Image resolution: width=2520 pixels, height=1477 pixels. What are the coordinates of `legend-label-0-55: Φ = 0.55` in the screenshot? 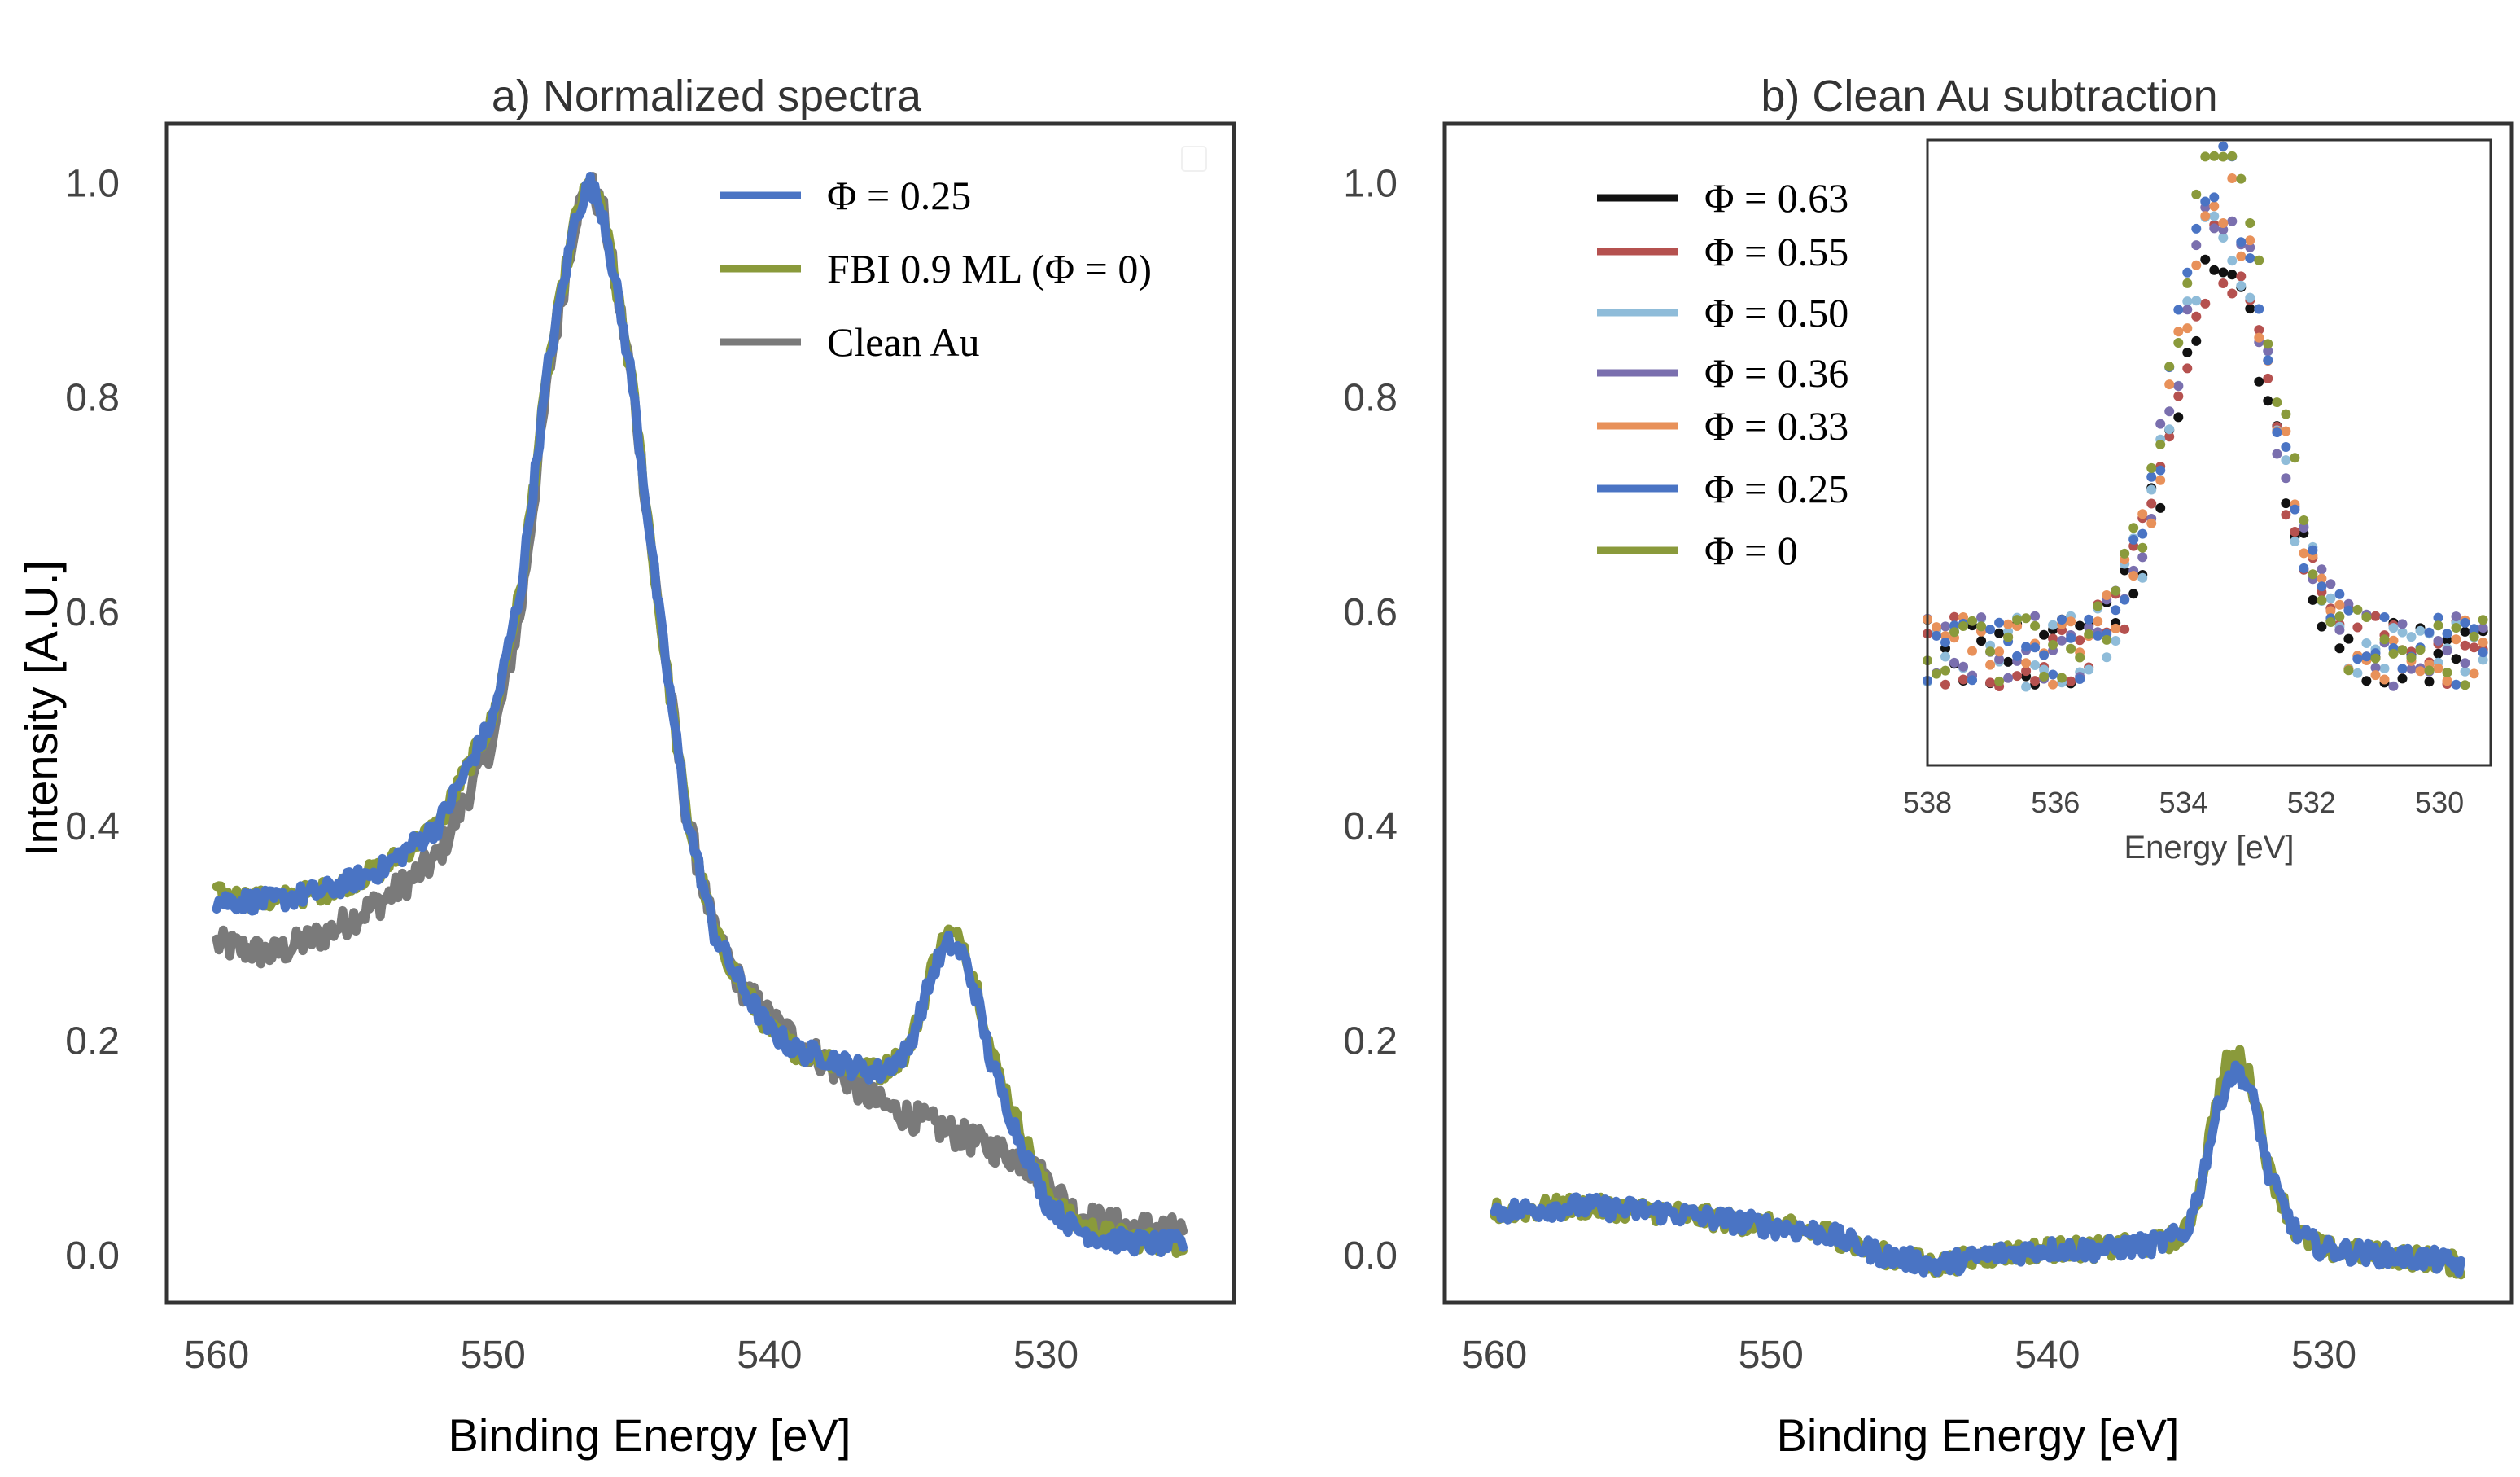 It's located at (1776, 251).